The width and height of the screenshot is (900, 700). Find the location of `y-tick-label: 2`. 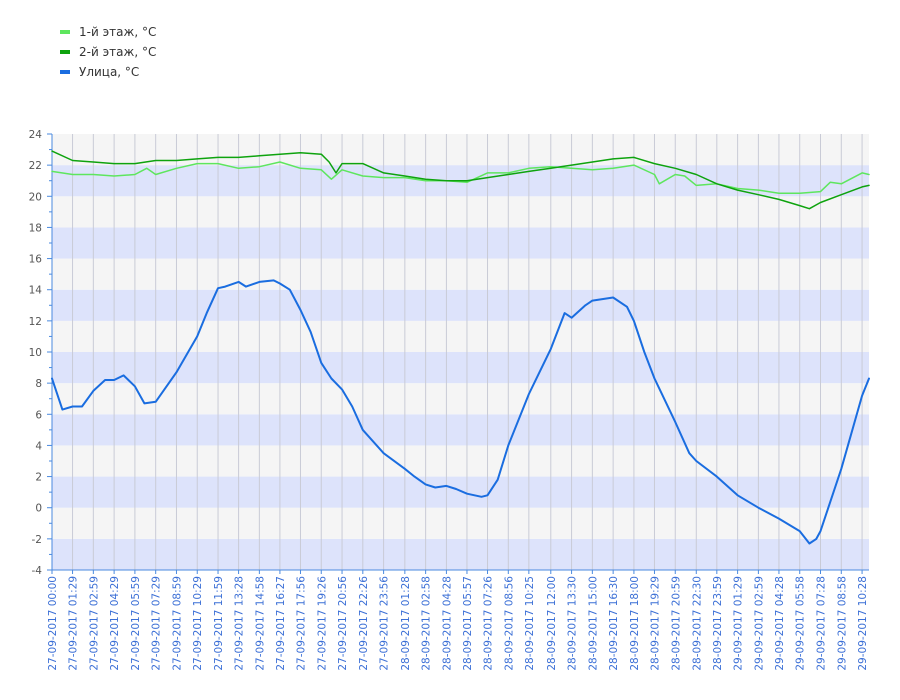

y-tick-label: 2 is located at coordinates (38, 478).